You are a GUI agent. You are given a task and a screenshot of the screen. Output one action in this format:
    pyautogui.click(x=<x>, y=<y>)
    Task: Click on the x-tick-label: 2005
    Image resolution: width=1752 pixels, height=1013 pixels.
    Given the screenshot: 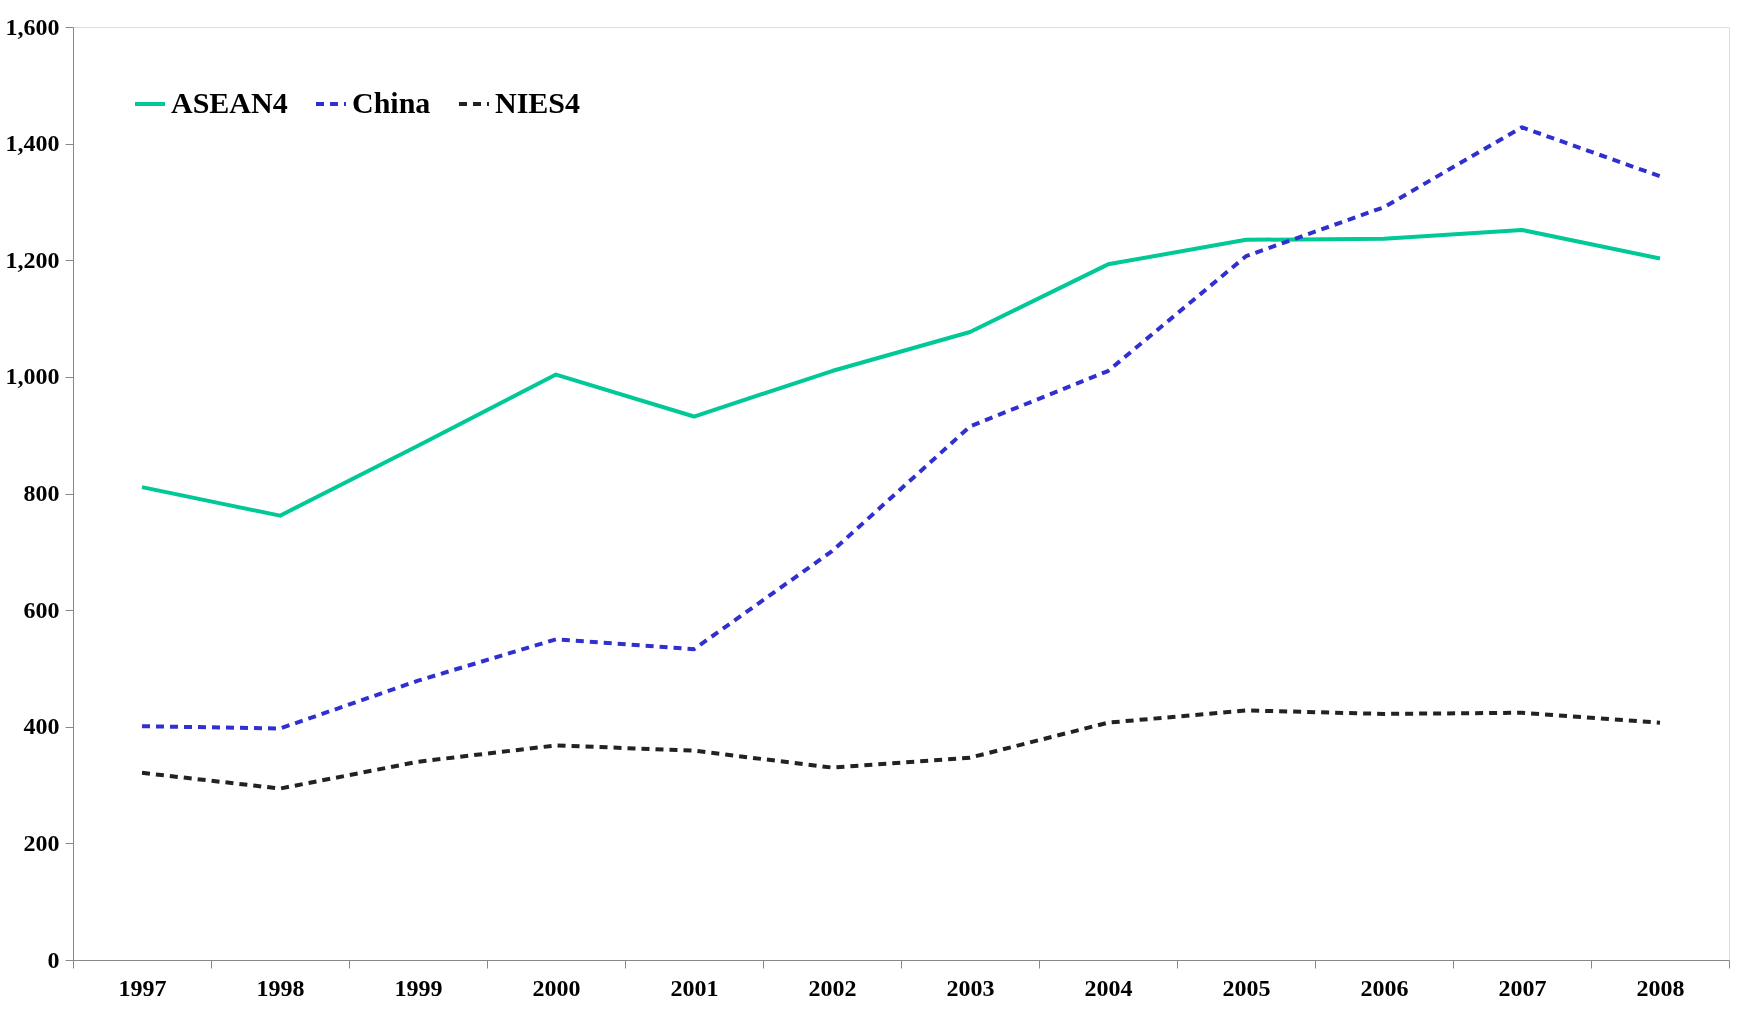 What is the action you would take?
    pyautogui.click(x=1246, y=987)
    